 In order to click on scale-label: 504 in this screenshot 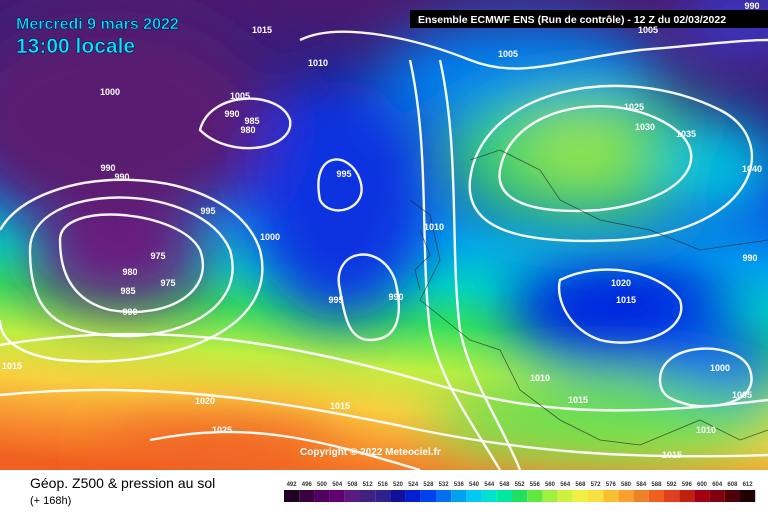, I will do `click(337, 485)`.